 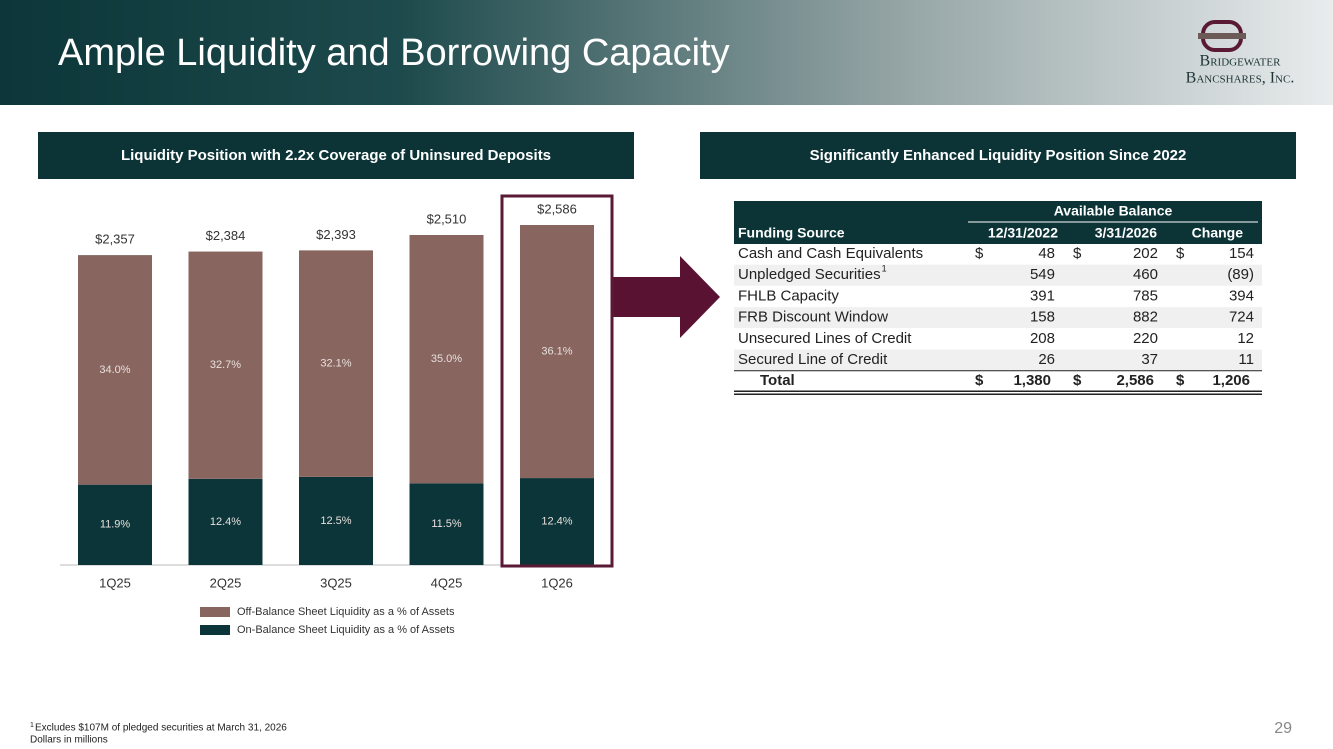 I want to click on cell: 158, so click(x=1042, y=317).